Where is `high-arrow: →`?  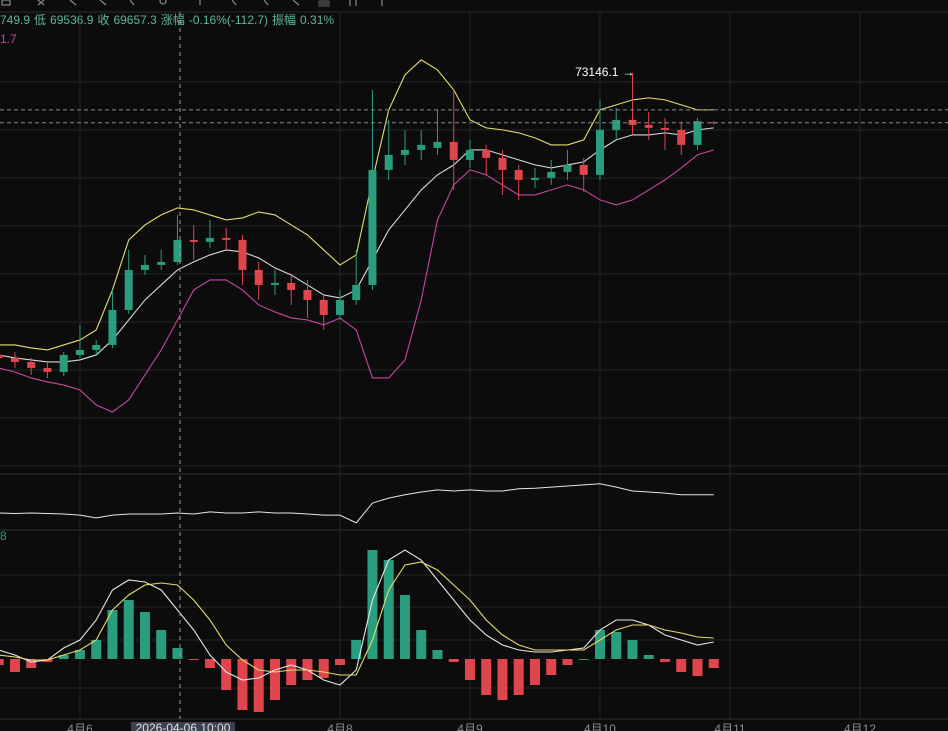 high-arrow: → is located at coordinates (628, 72).